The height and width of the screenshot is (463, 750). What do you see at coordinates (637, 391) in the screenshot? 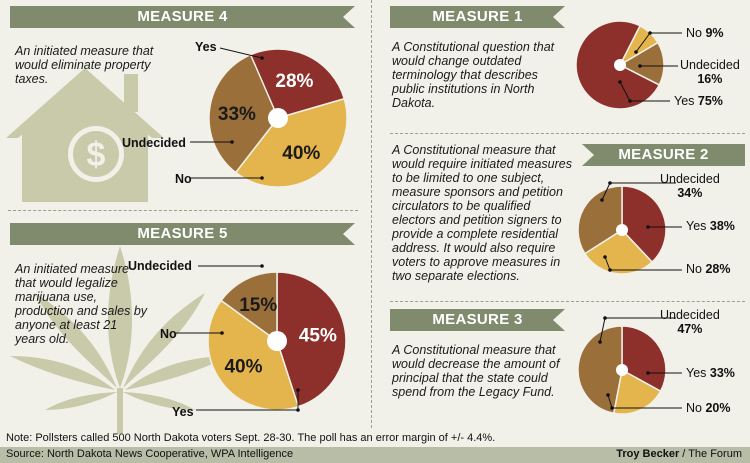
I see `pie4-slice-no` at bounding box center [637, 391].